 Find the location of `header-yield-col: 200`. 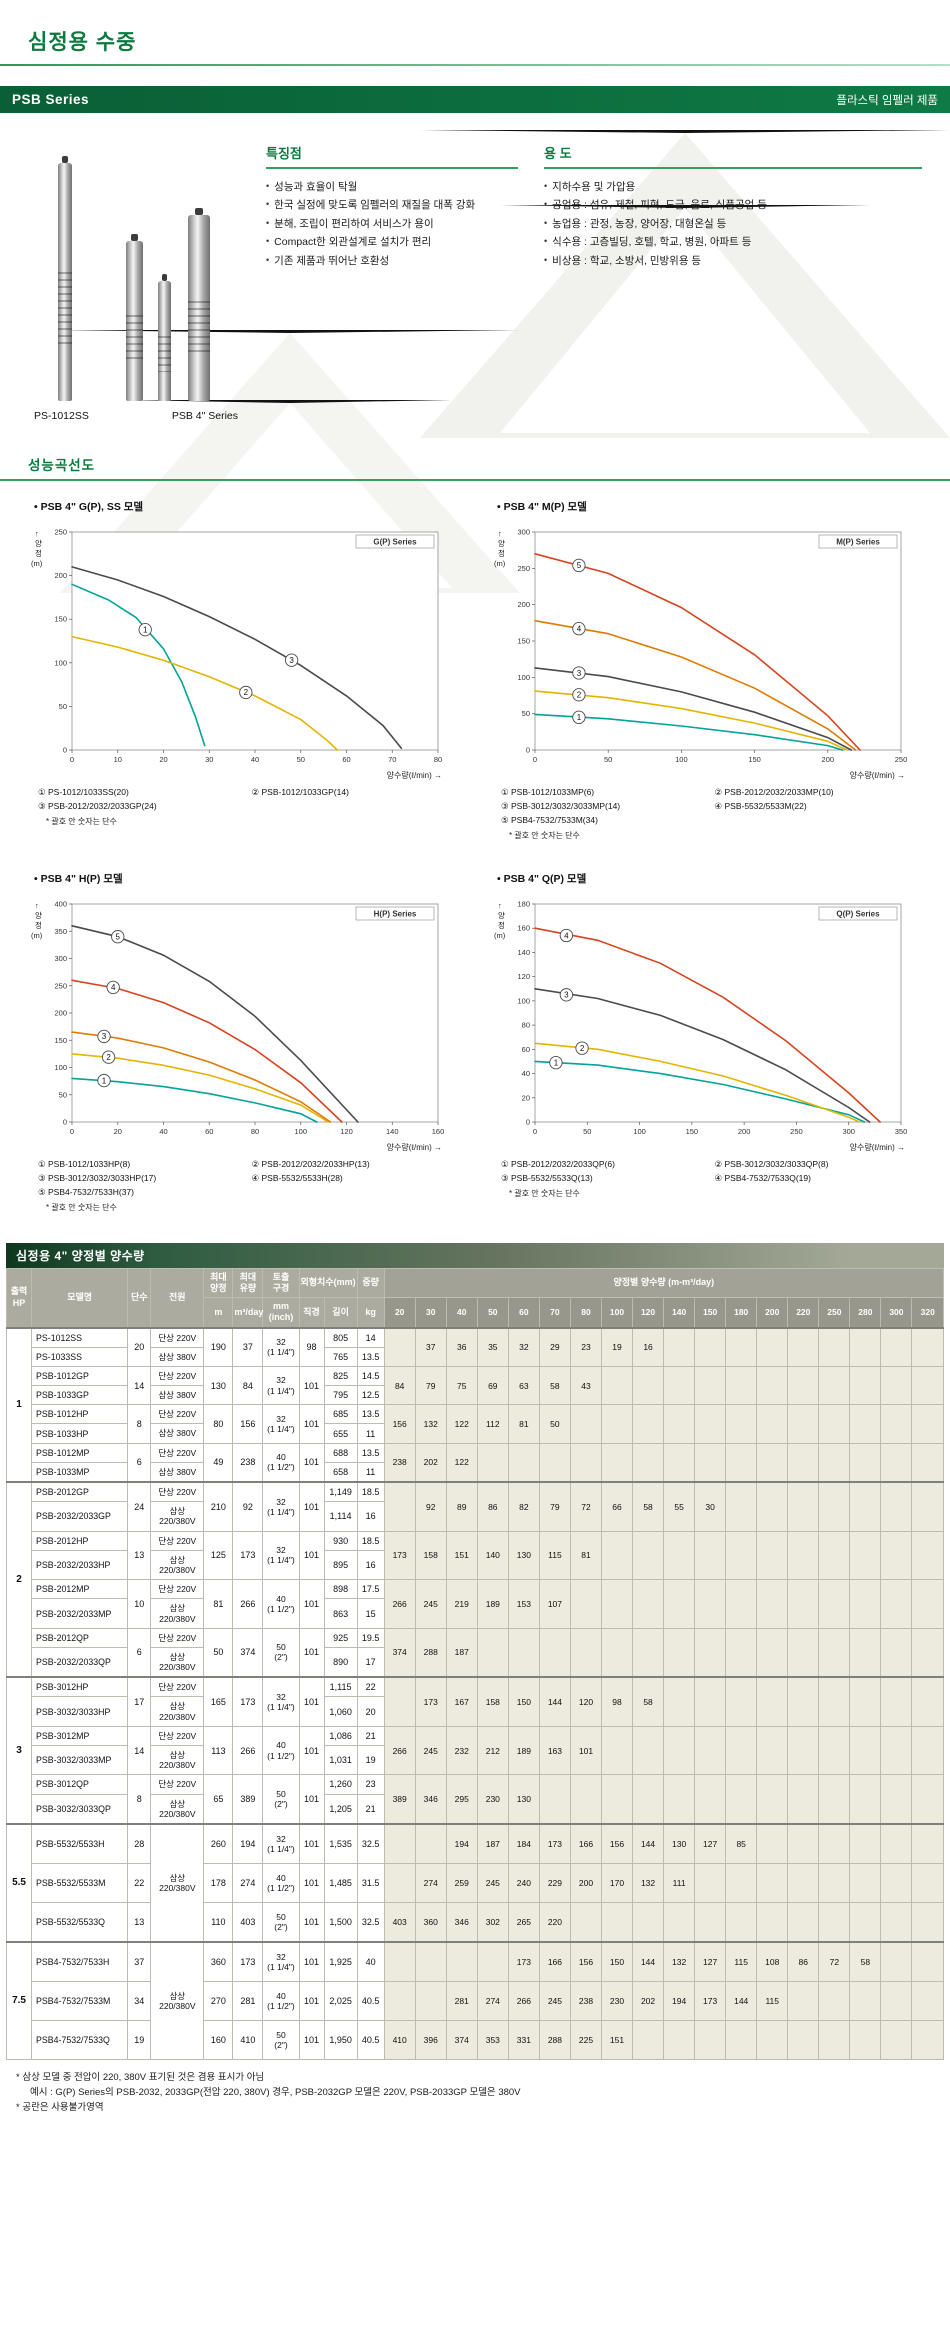

header-yield-col: 200 is located at coordinates (772, 1312).